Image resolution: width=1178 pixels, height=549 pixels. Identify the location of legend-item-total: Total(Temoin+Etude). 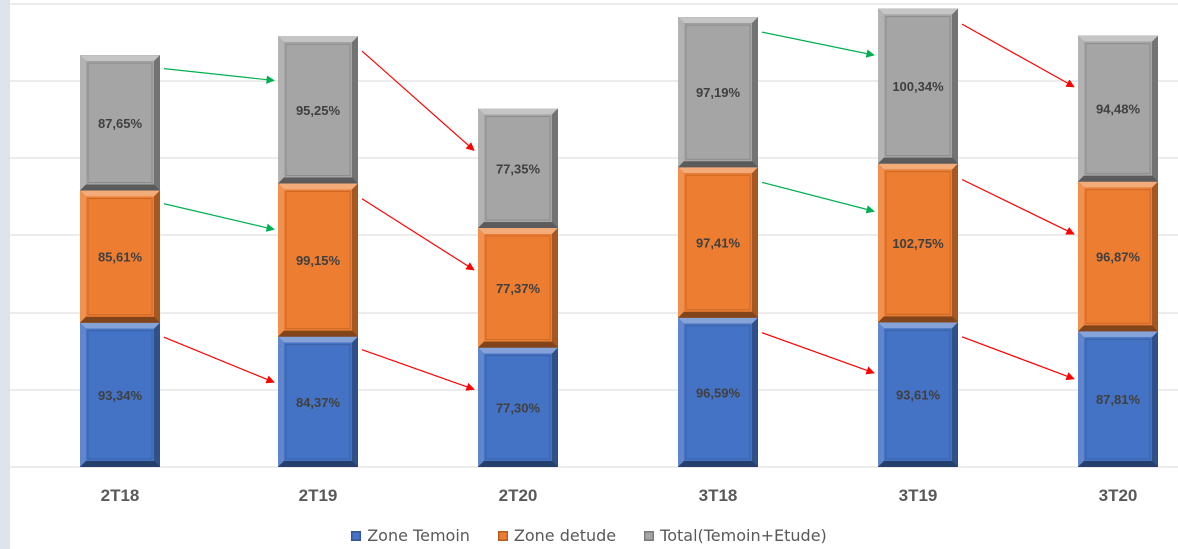
(735, 535).